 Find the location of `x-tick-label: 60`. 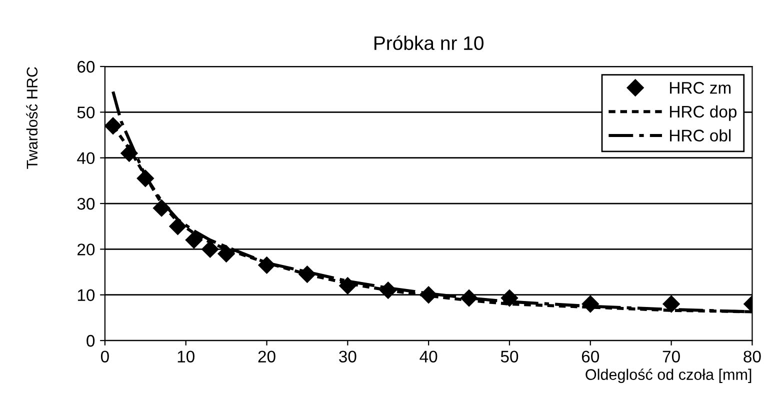

x-tick-label: 60 is located at coordinates (591, 356).